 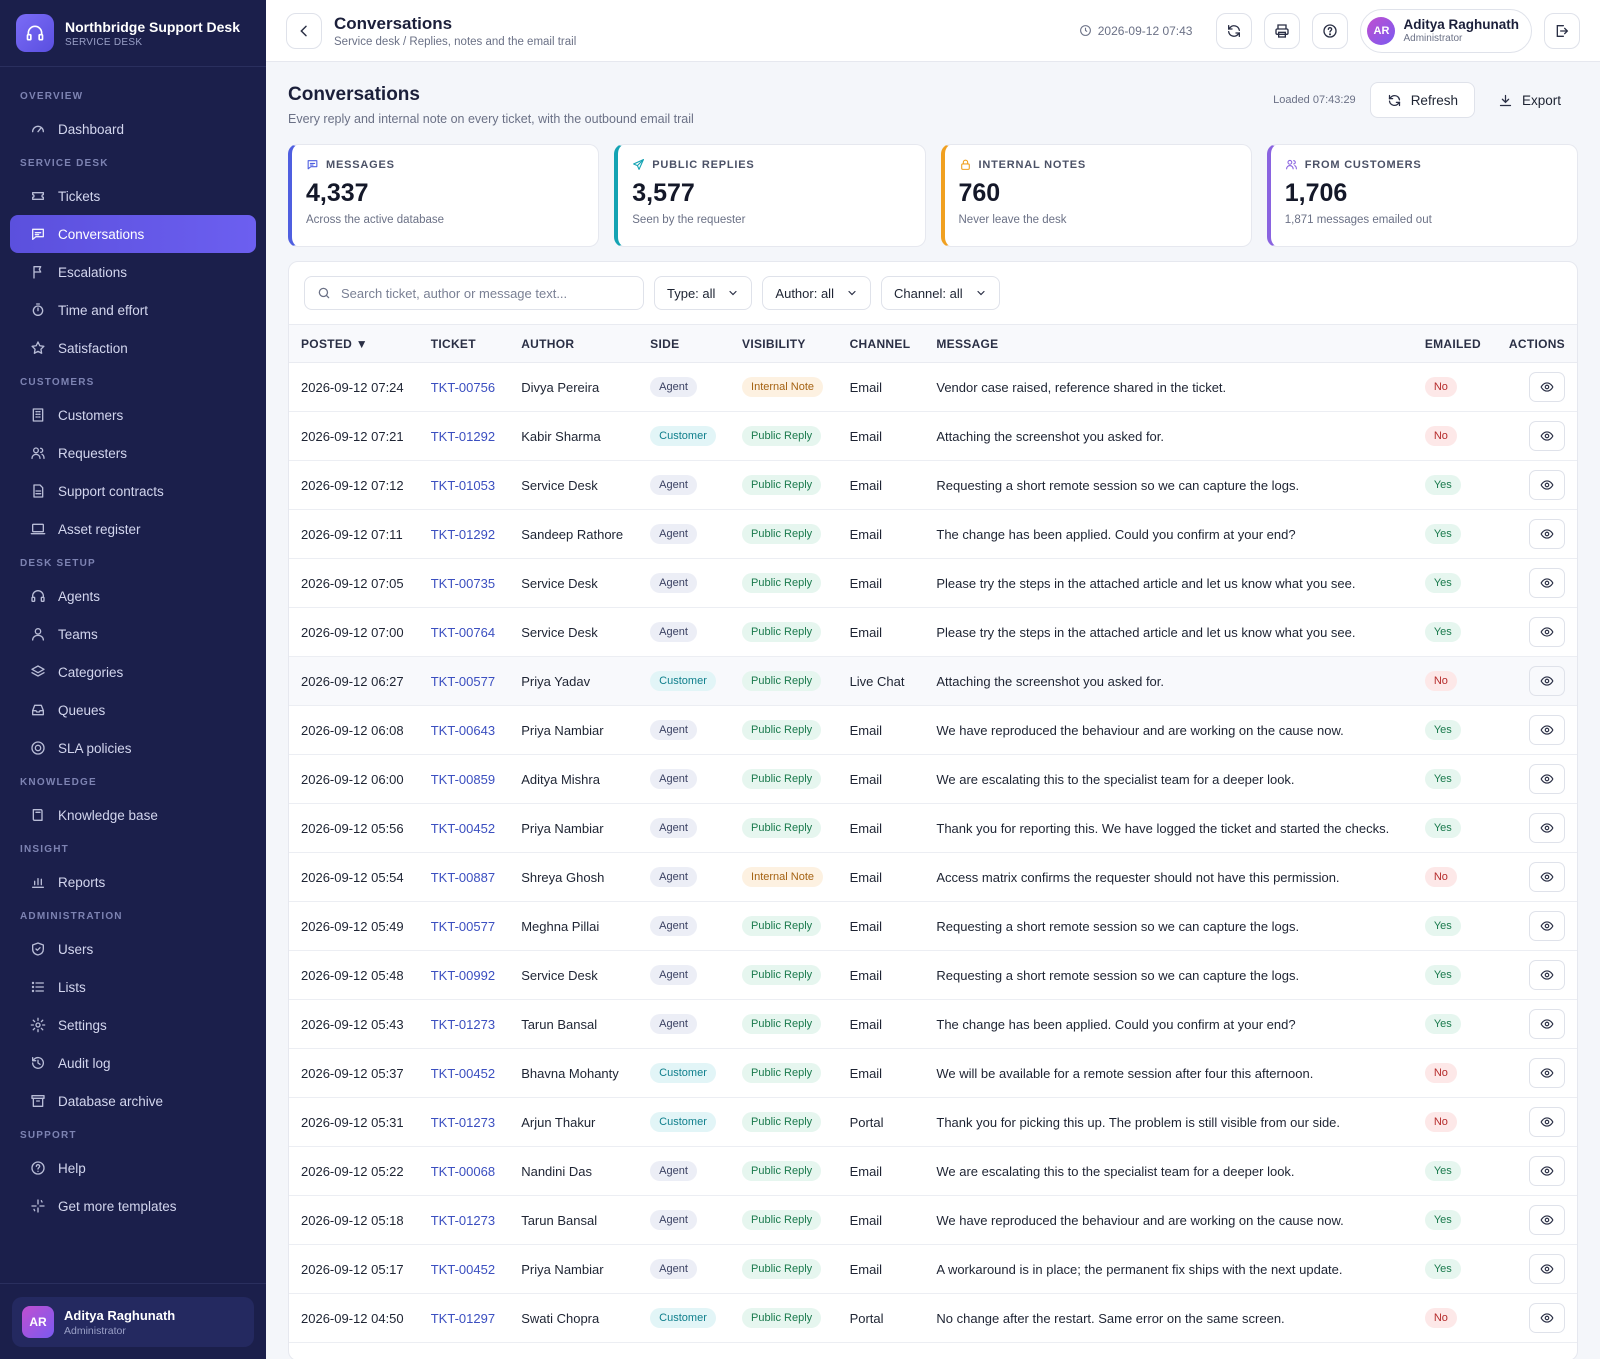 I want to click on sidebar-item-dashboard: Dashboard, so click(x=128, y=129).